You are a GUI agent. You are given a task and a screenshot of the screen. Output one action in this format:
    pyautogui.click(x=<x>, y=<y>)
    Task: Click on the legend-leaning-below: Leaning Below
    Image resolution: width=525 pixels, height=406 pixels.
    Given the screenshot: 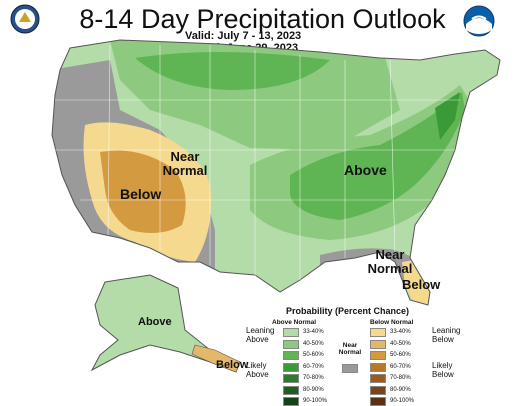 What is the action you would take?
    pyautogui.click(x=446, y=335)
    